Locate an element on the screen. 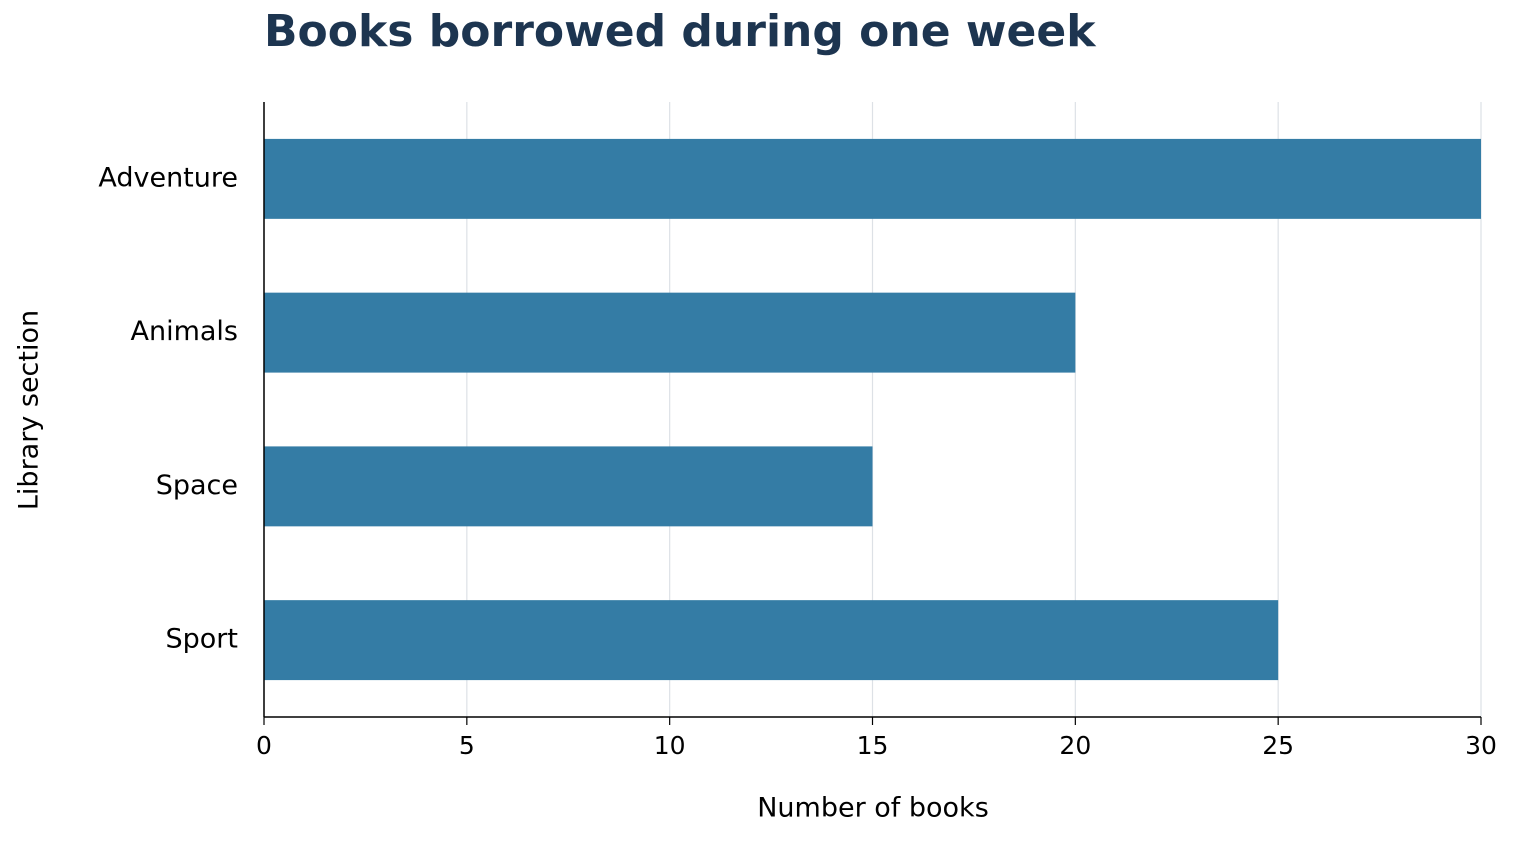 This screenshot has height=842, width=1517. x-tick-label: 0 is located at coordinates (264, 745).